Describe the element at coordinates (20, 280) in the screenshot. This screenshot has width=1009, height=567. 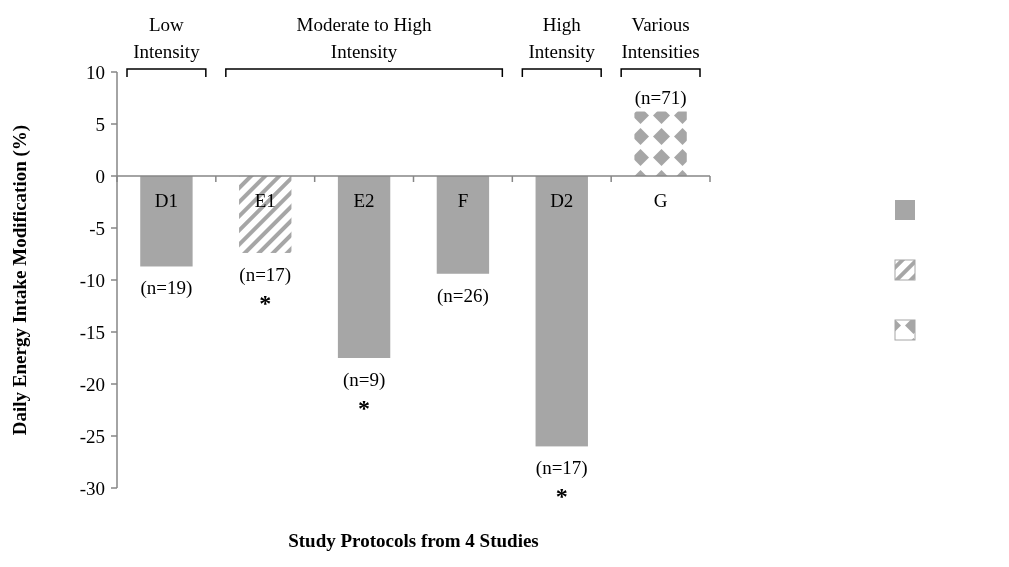
I see `y-axis-title: Daily Energy Intake Modification (%)` at that location.